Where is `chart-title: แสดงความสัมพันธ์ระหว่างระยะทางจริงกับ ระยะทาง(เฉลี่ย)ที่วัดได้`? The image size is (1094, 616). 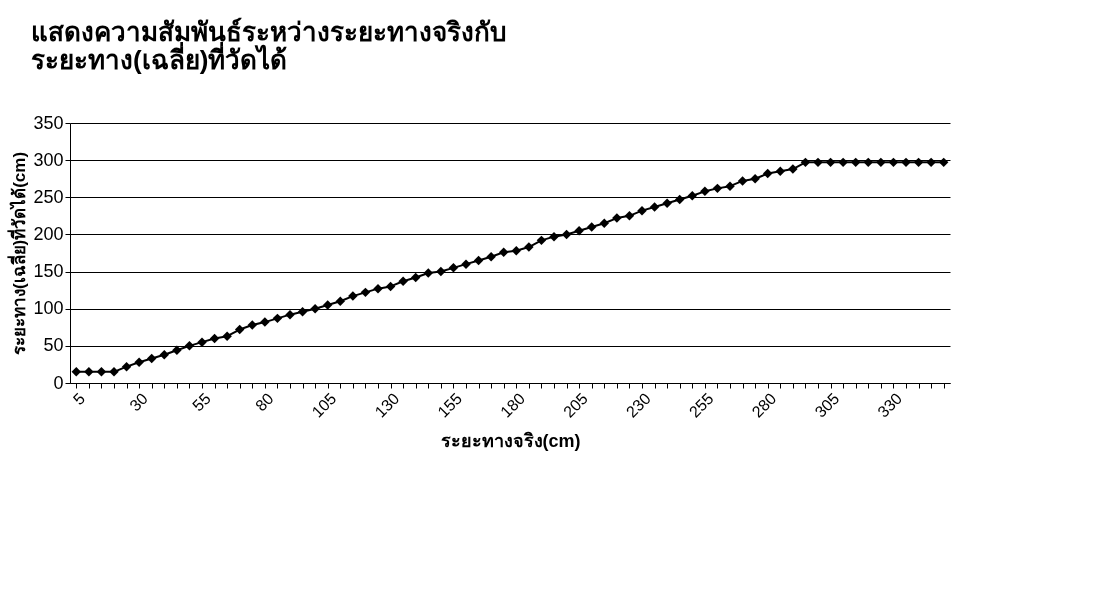
chart-title: แสดงความสัมพันธ์ระหว่างระยะทางจริงกับ ระยะทาง(เฉลี่ย)ที่วัดได้ is located at coordinates (268, 46).